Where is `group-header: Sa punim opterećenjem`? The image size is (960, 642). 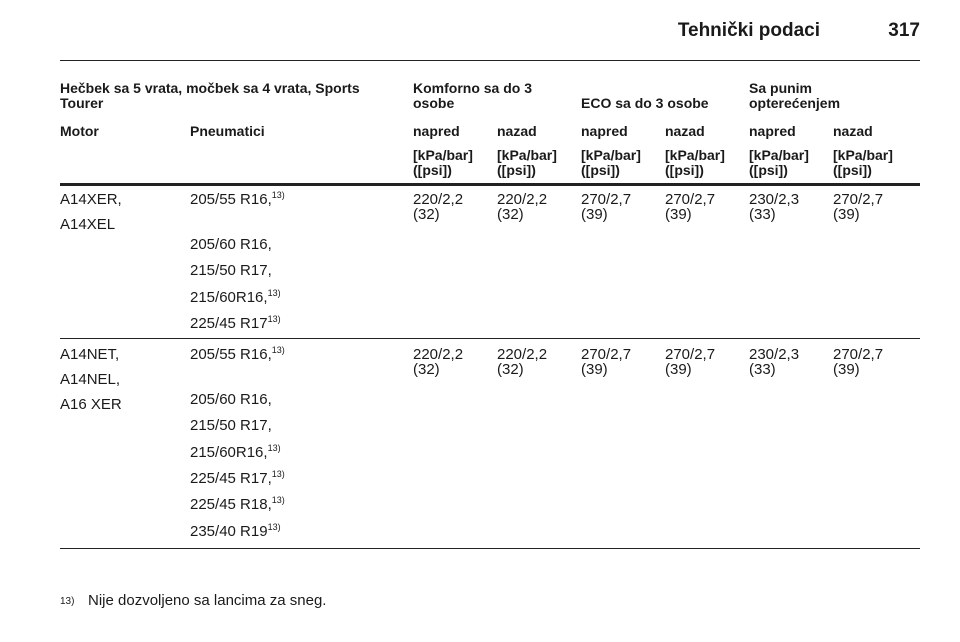 group-header: Sa punim opterećenjem is located at coordinates (795, 95).